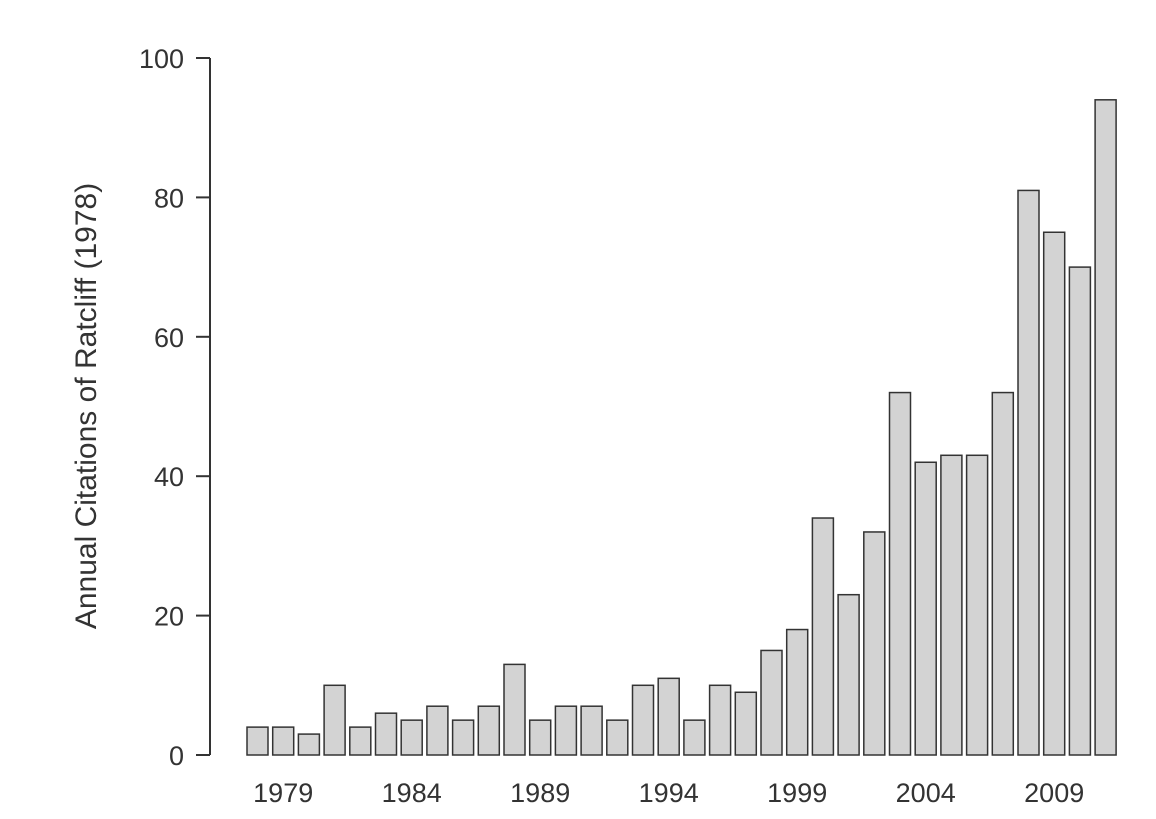  I want to click on bar-1984, so click(411, 737).